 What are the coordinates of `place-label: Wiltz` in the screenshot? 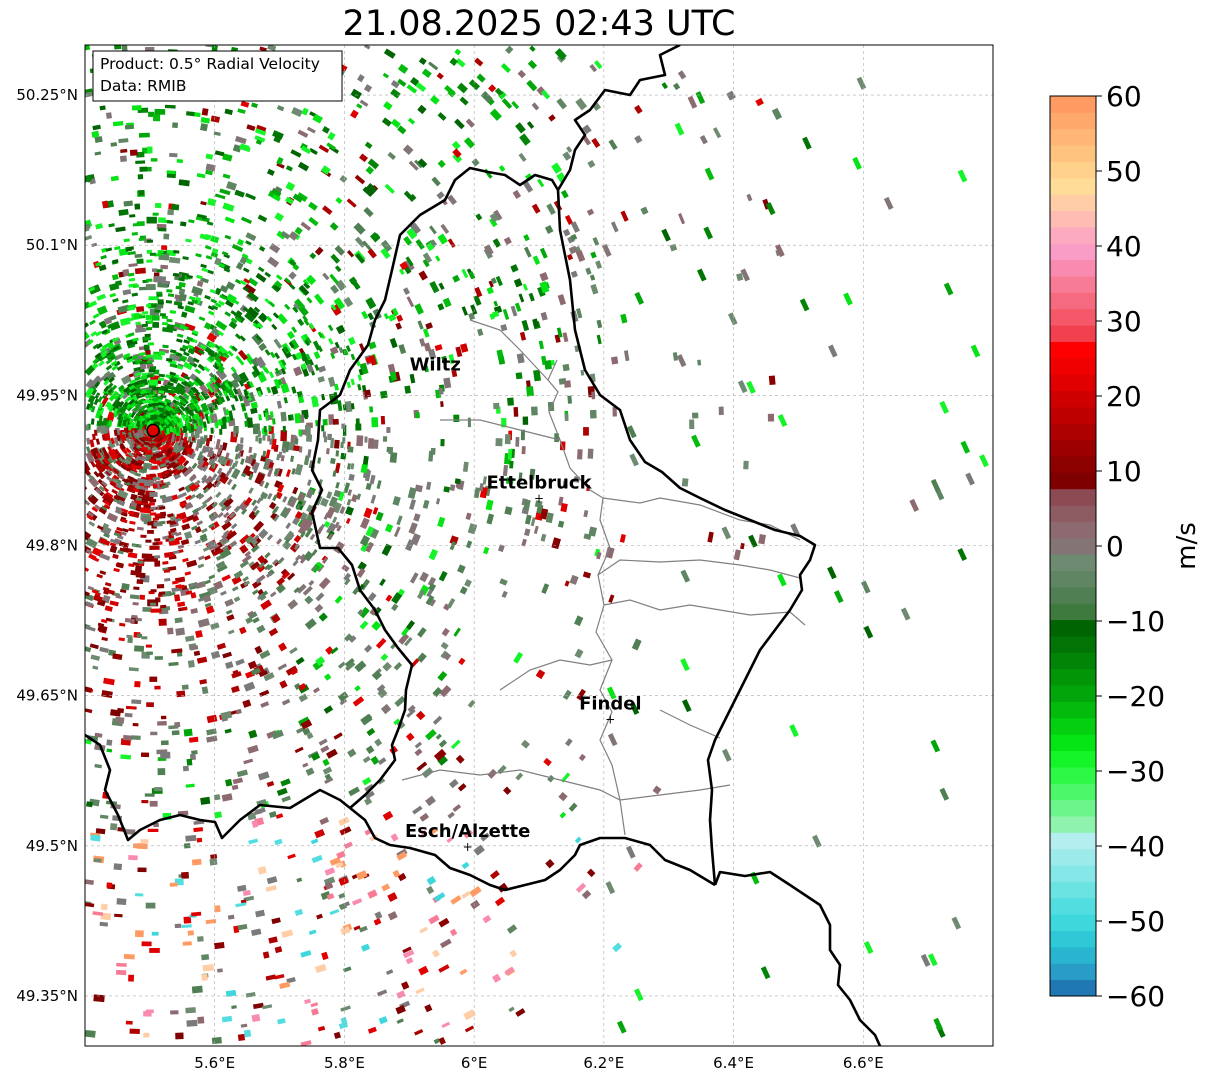 It's located at (435, 364).